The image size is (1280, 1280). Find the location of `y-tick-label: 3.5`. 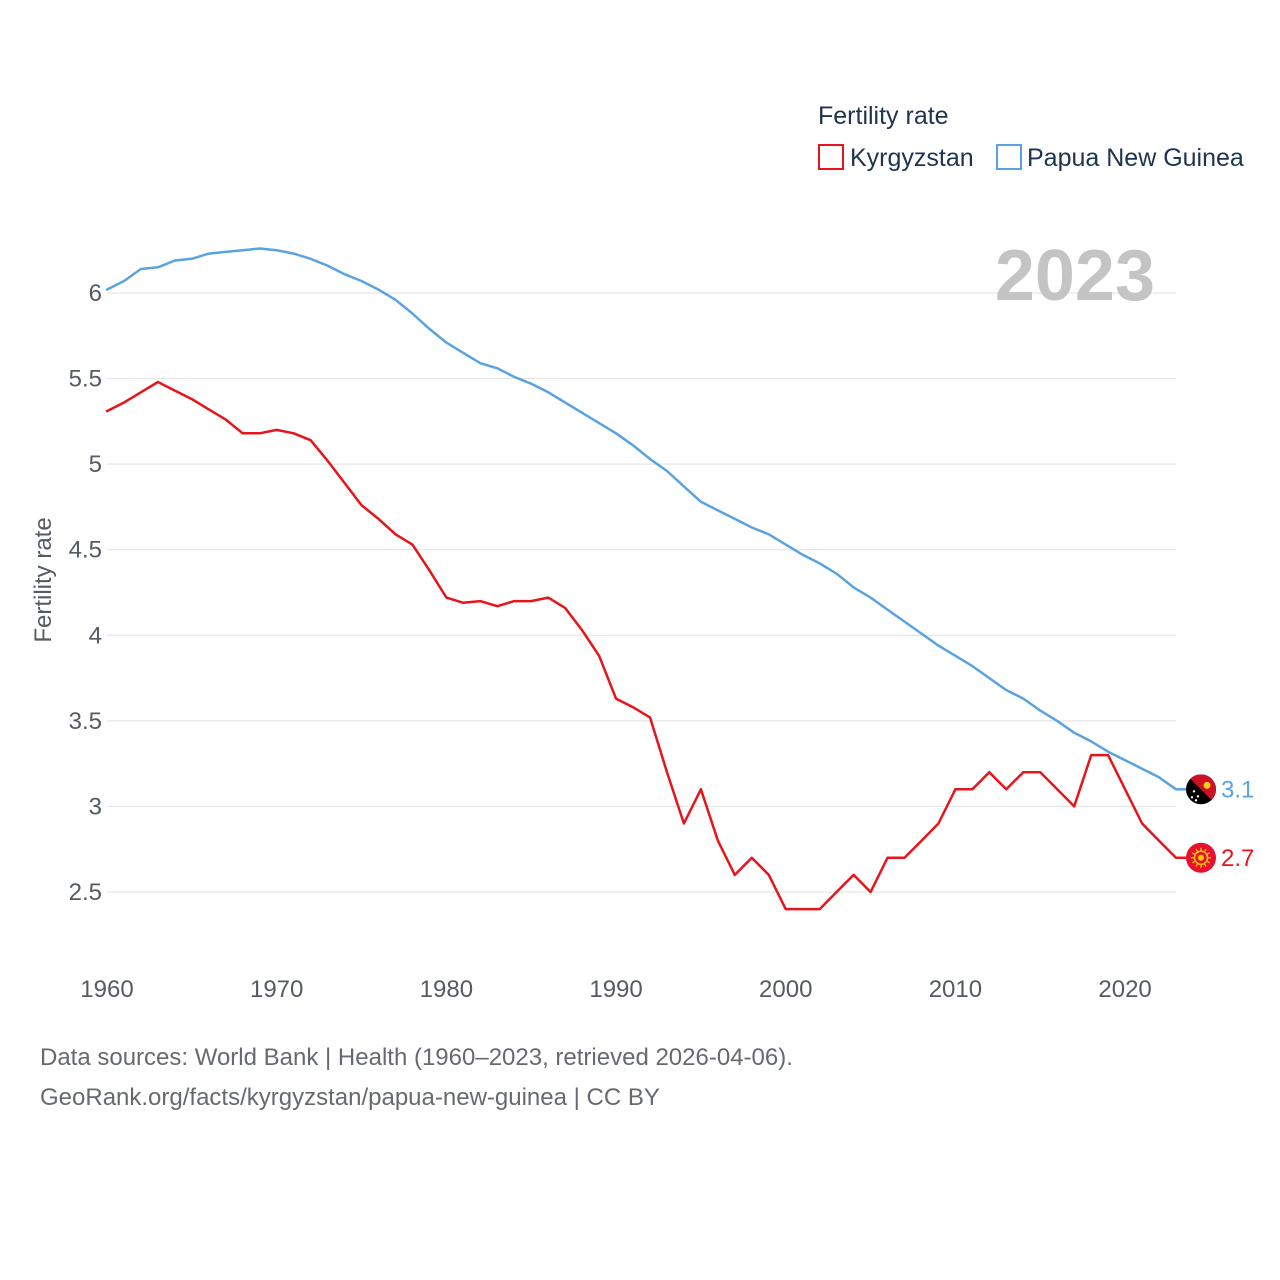

y-tick-label: 3.5 is located at coordinates (85, 721).